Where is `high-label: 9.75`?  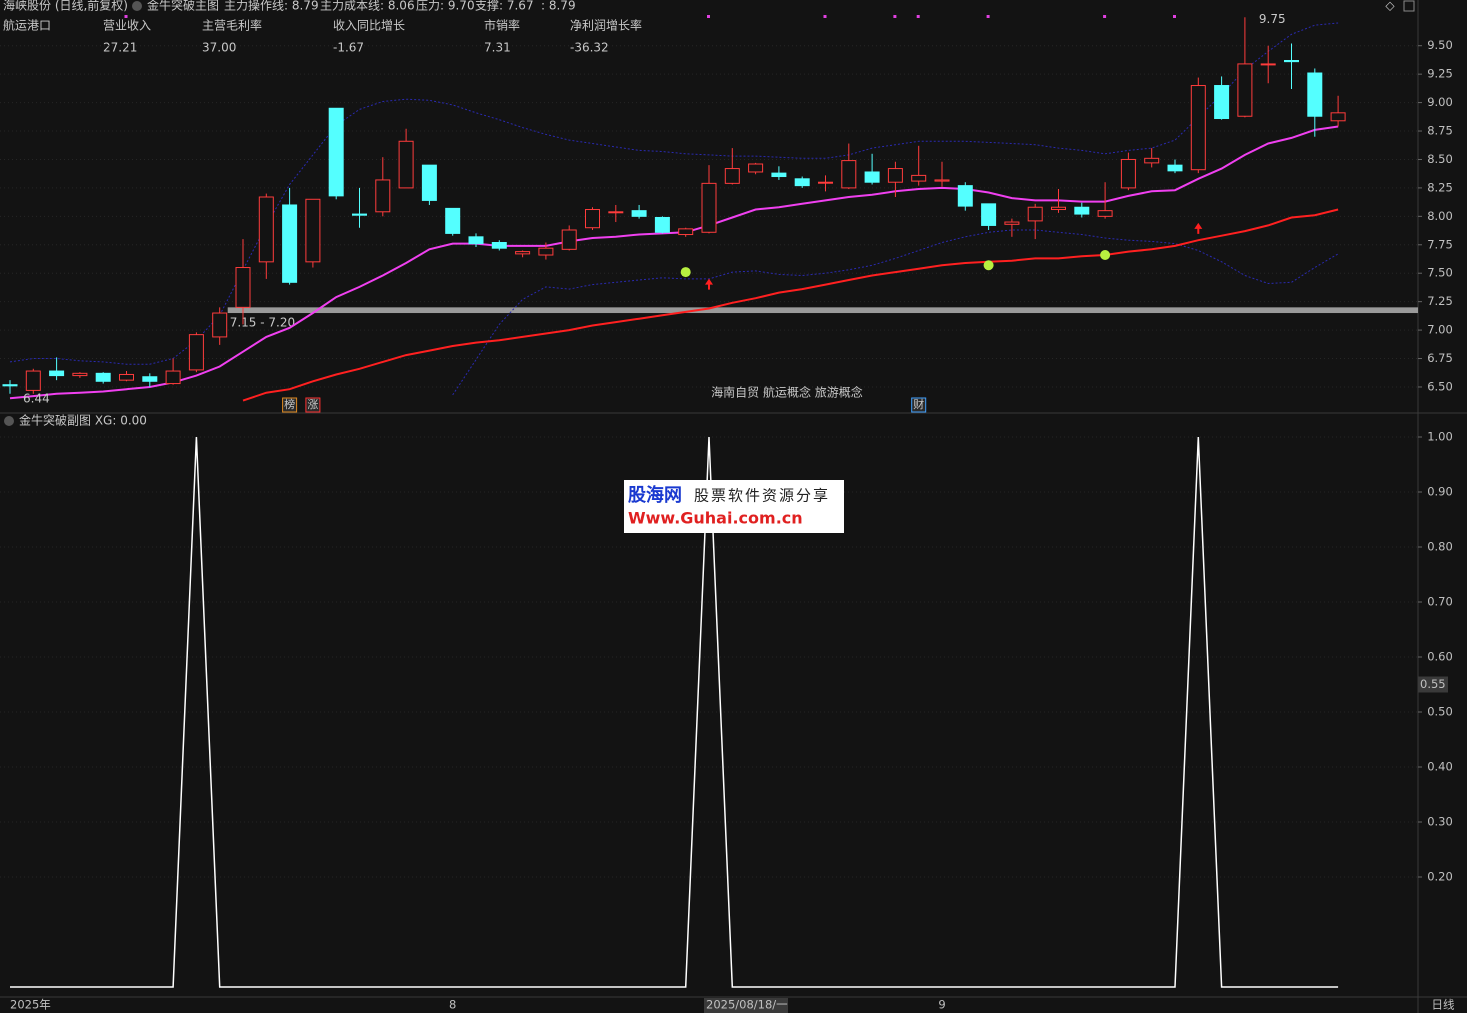 high-label: 9.75 is located at coordinates (1272, 19).